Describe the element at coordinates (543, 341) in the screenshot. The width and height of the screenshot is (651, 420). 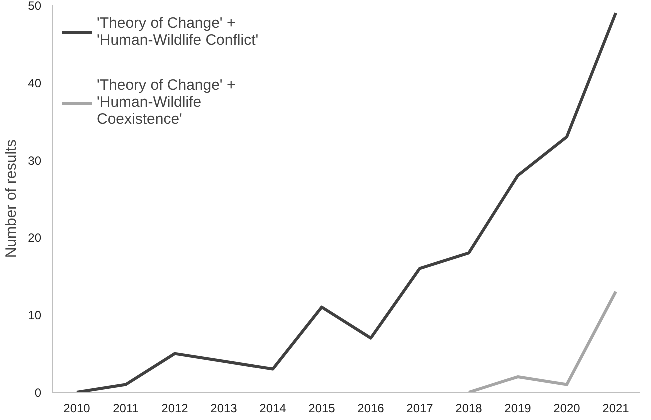
I see `line-series` at that location.